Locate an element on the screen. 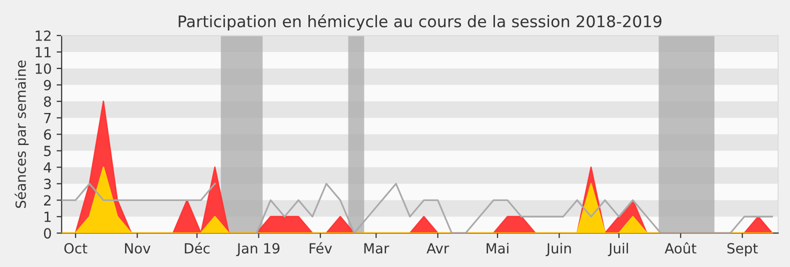  x-tick-label: Avr is located at coordinates (438, 248).